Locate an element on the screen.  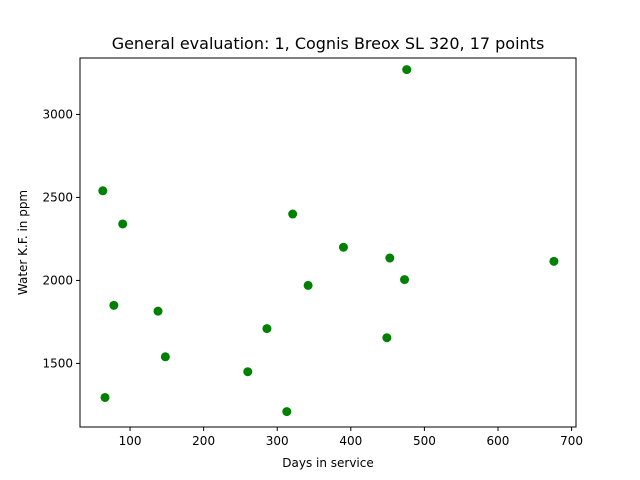
x-tick-label: 100 is located at coordinates (130, 441).